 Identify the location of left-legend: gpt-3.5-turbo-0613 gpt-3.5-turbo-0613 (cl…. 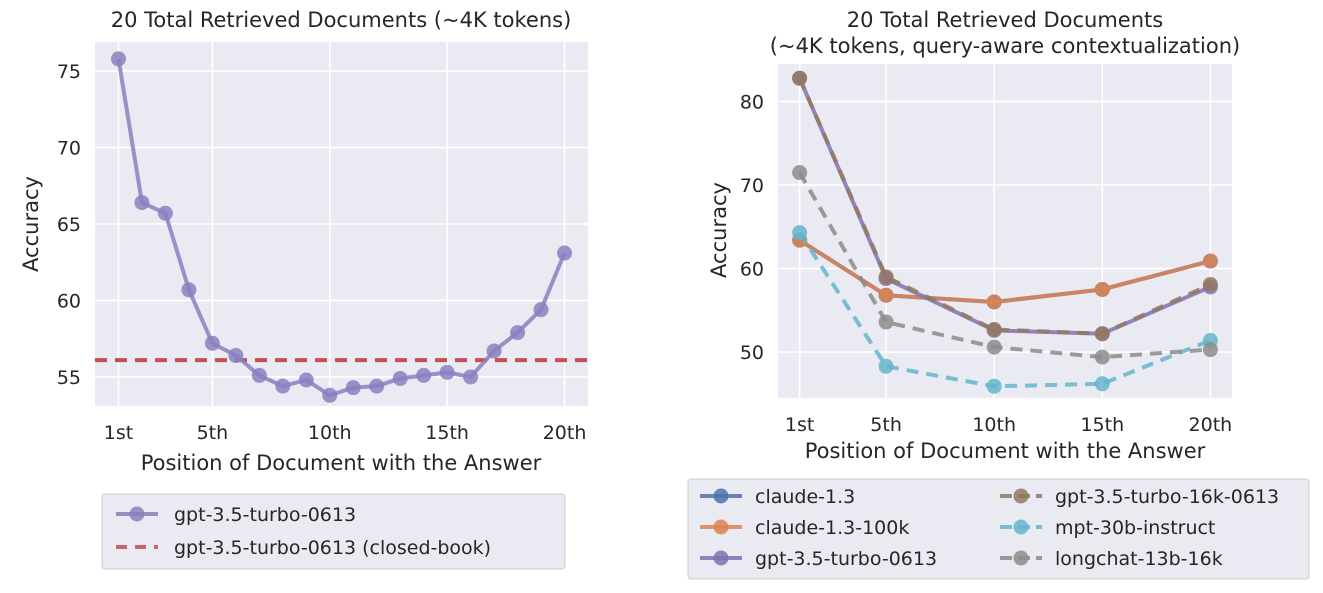
(333, 531).